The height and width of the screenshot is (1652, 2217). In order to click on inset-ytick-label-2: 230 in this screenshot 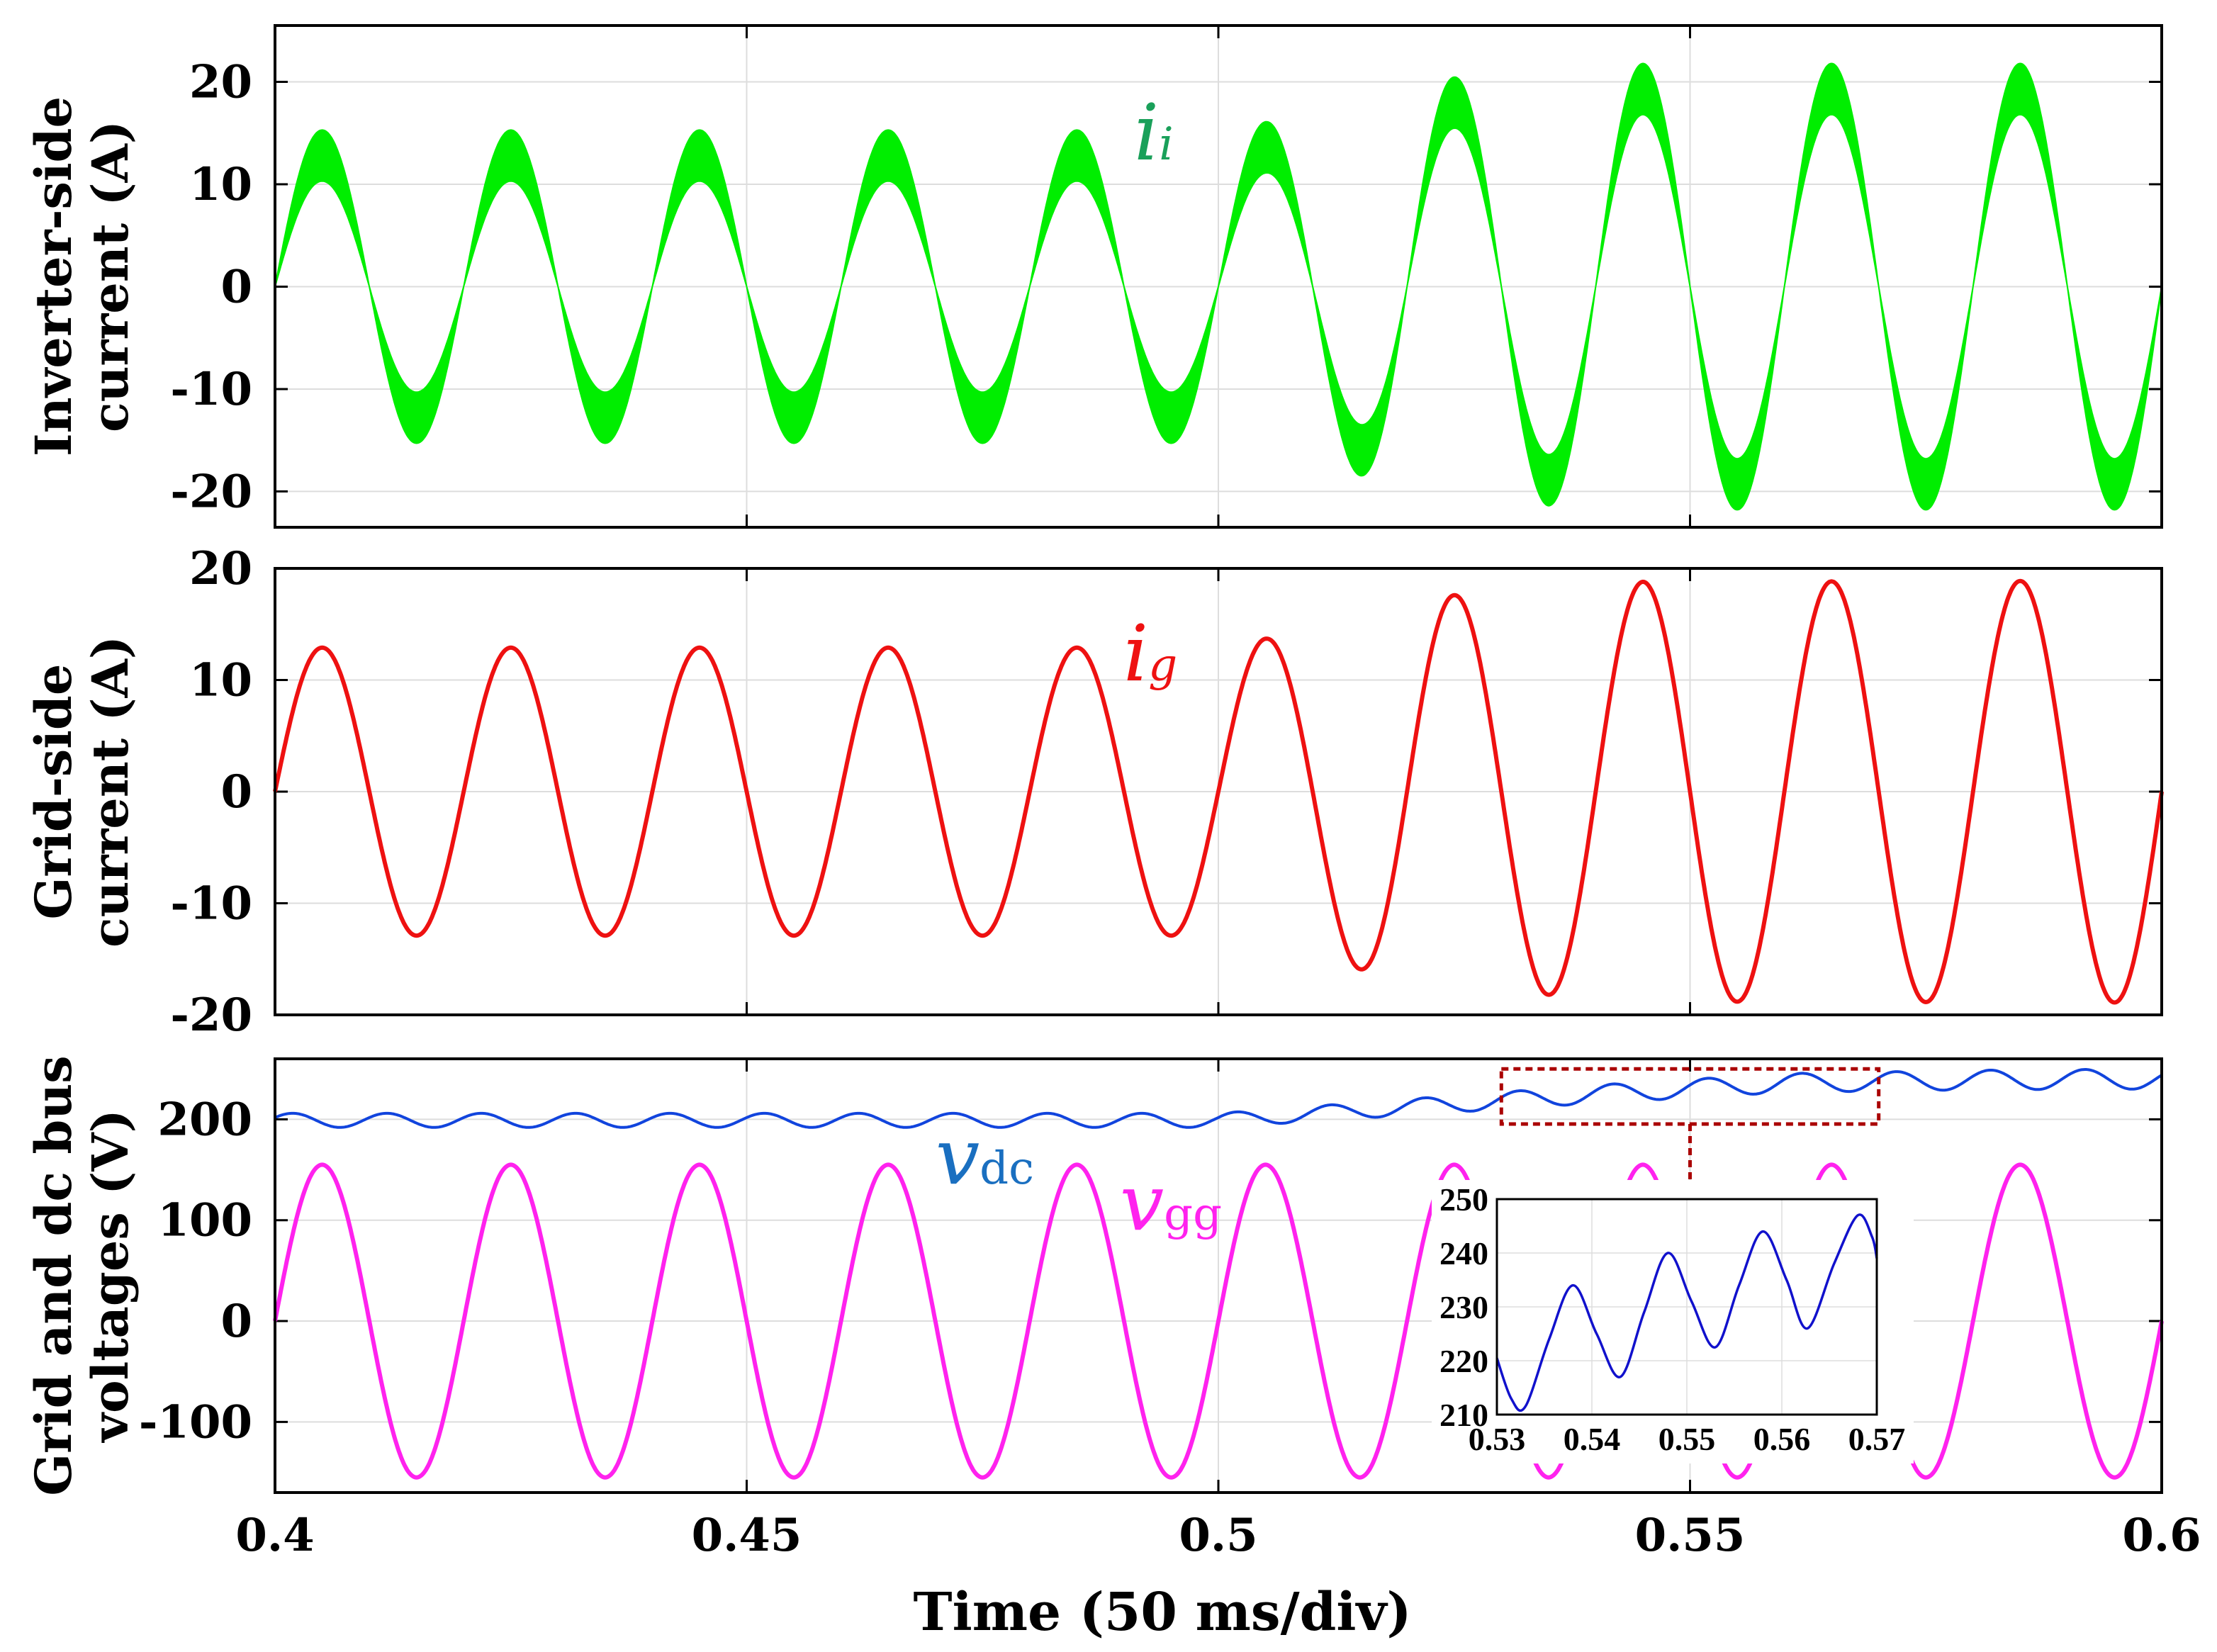, I will do `click(1463, 1307)`.